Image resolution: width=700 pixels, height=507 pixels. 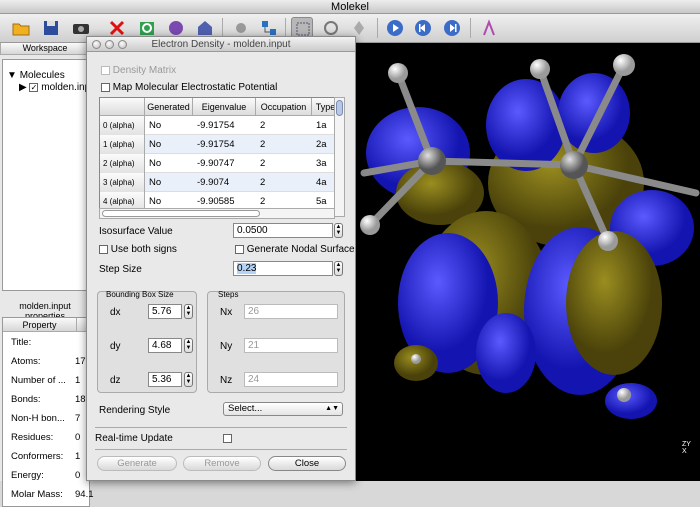 What do you see at coordinates (452, 28) in the screenshot?
I see `step-forward-icon` at bounding box center [452, 28].